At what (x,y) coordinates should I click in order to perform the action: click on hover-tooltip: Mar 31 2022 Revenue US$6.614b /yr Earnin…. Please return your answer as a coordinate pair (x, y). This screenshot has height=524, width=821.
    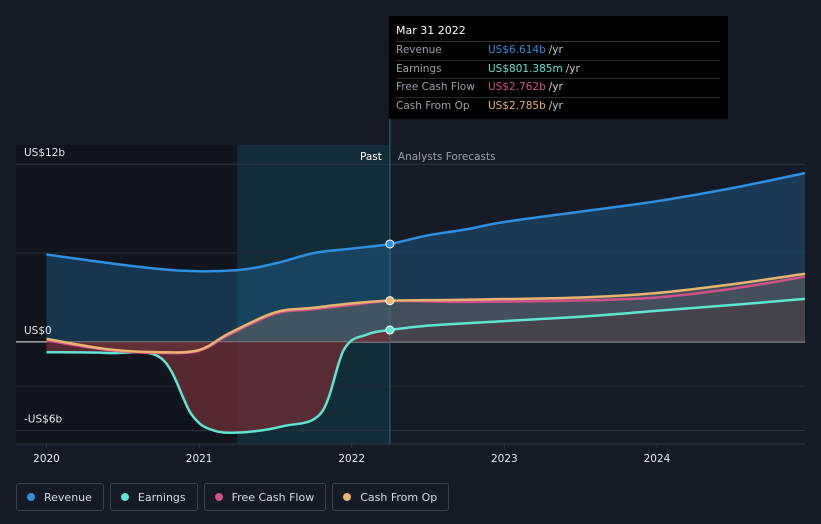
    Looking at the image, I should click on (558, 67).